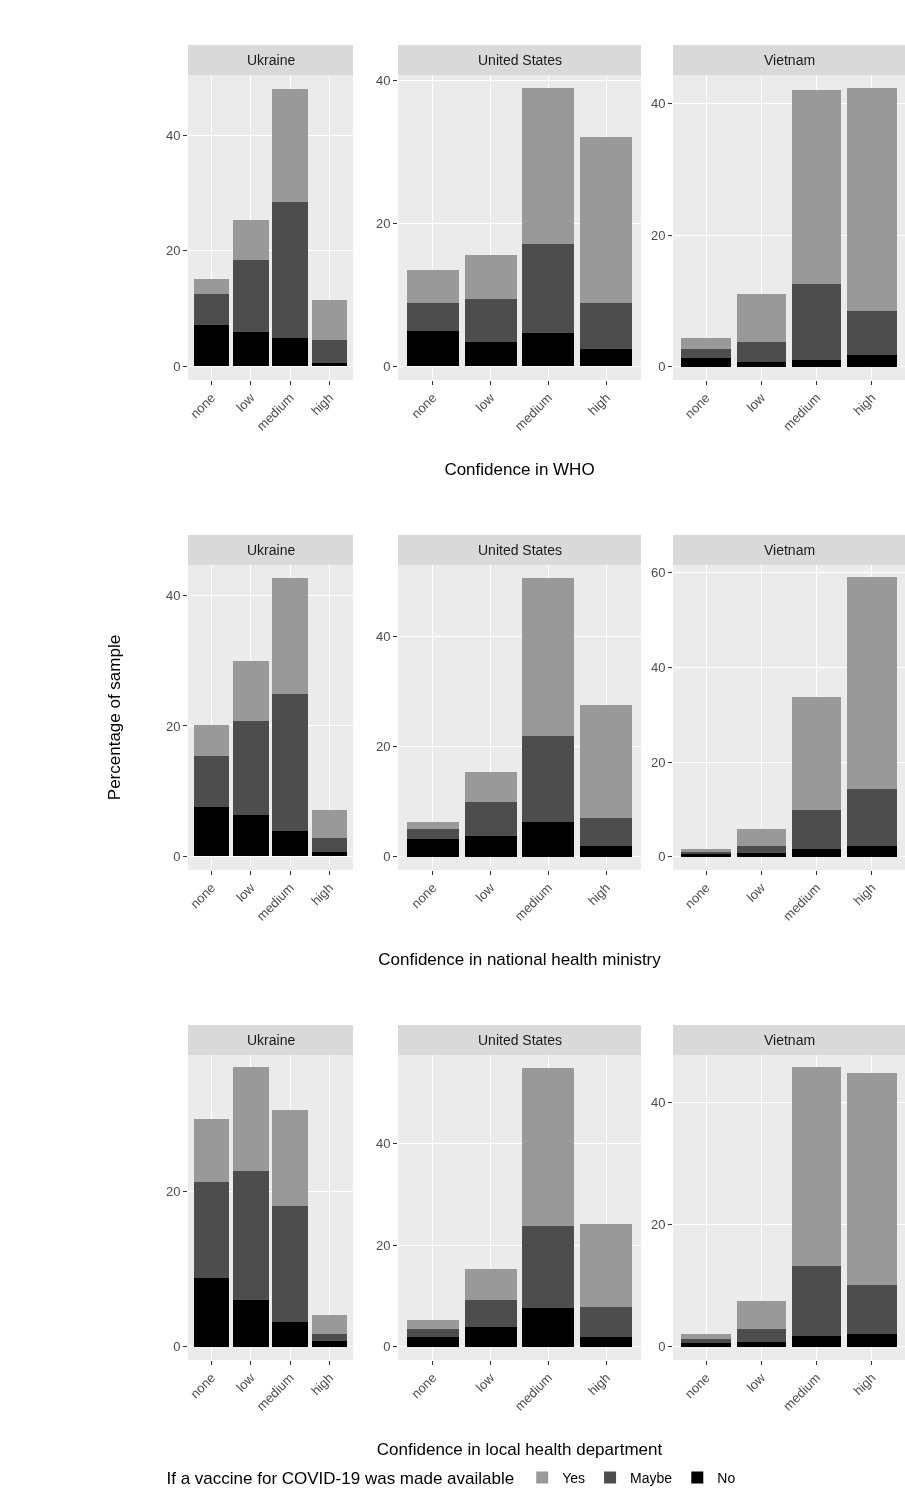  I want to click on x-axis-title: Confidence in national health ministry, so click(520, 959).